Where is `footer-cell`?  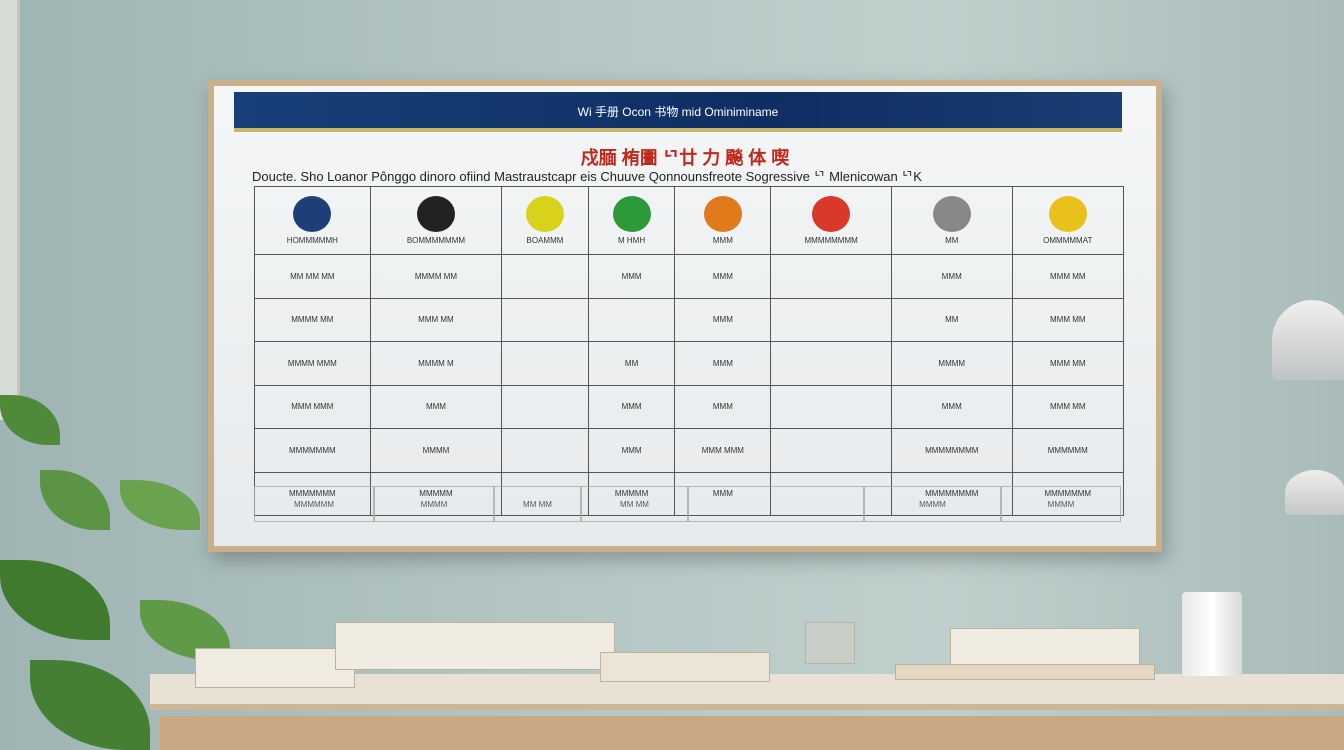 footer-cell is located at coordinates (776, 504).